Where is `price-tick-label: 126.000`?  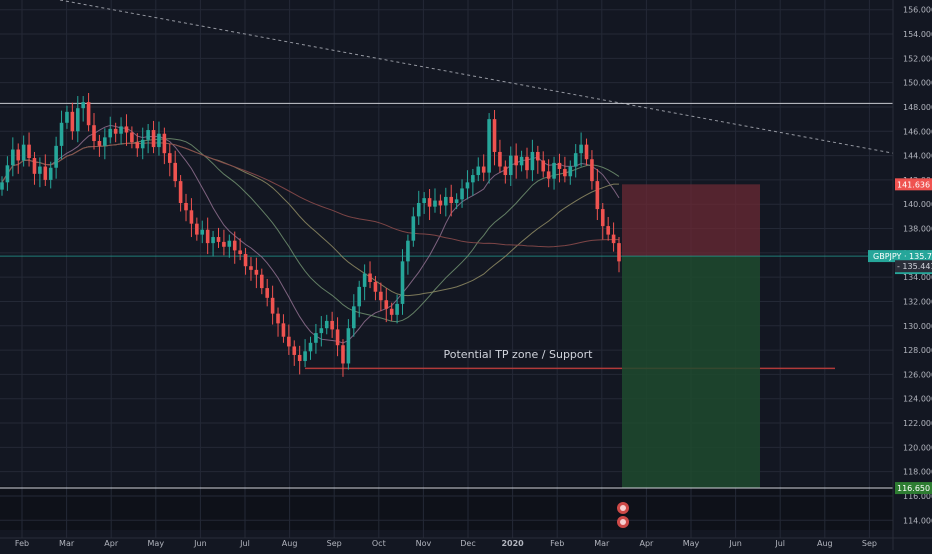 price-tick-label: 126.000 is located at coordinates (917, 374).